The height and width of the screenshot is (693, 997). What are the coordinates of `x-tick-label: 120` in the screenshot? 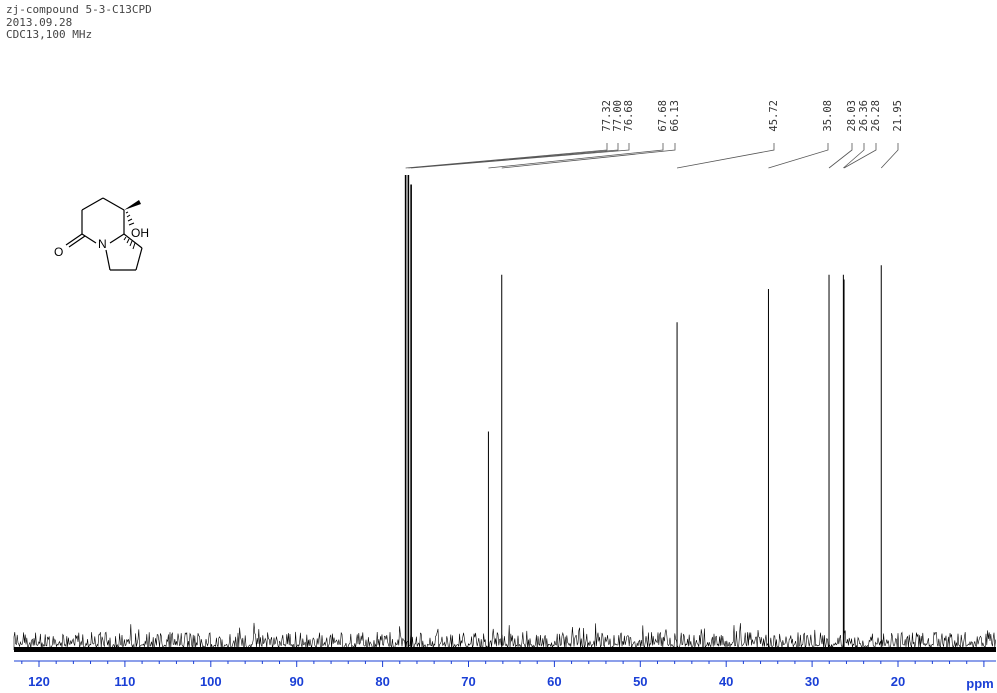 It's located at (39, 681).